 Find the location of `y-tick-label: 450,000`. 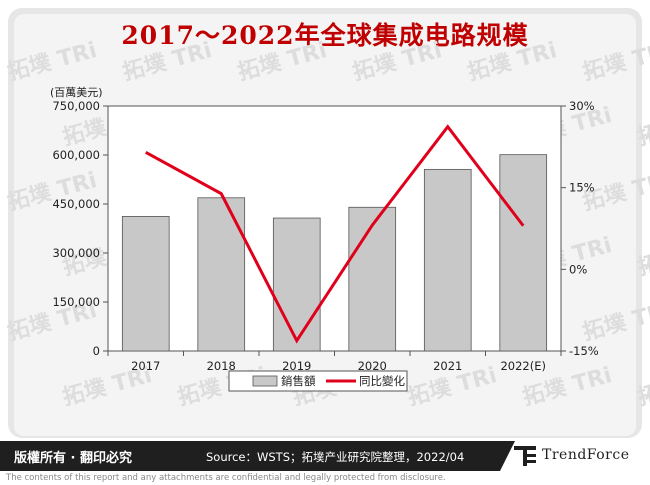

y-tick-label: 450,000 is located at coordinates (76, 204).